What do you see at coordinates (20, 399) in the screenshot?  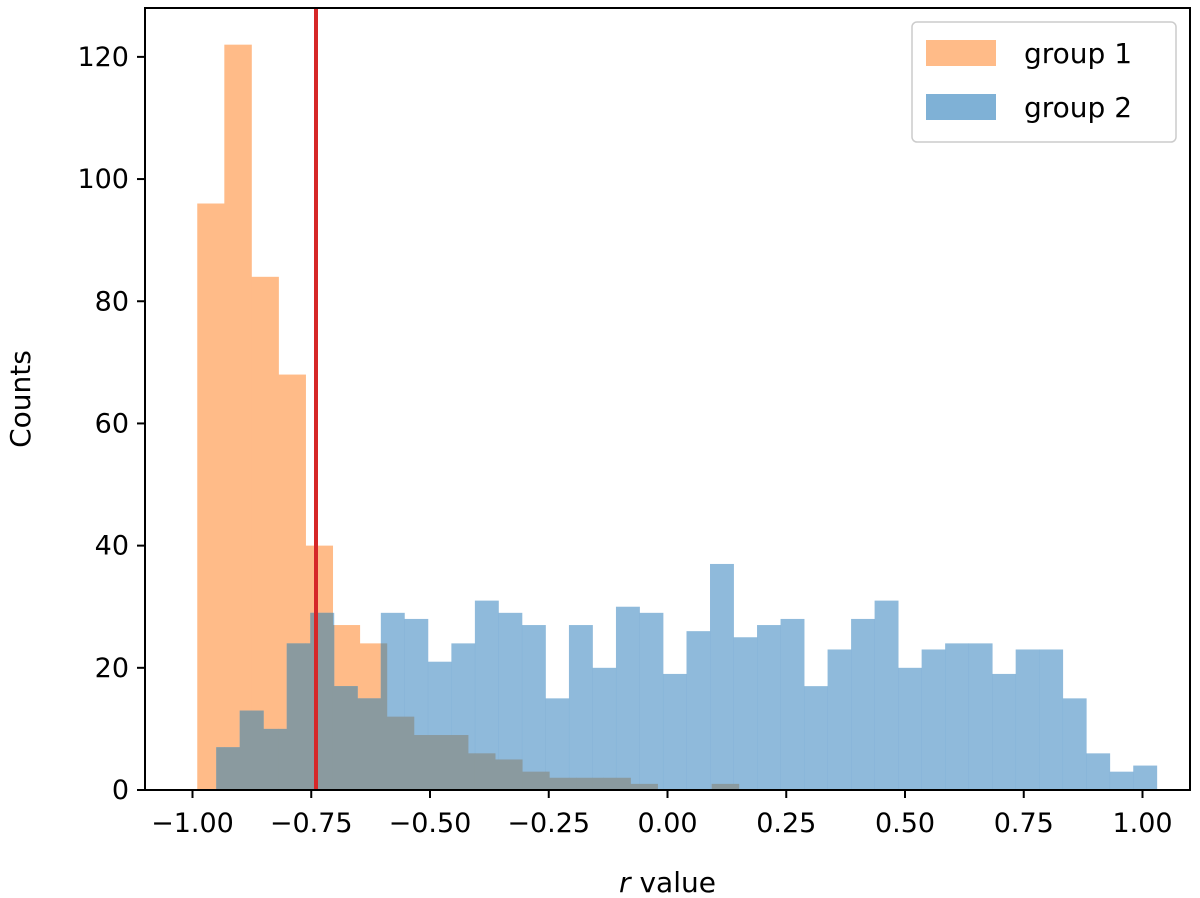 I see `y-axis-label: Counts` at bounding box center [20, 399].